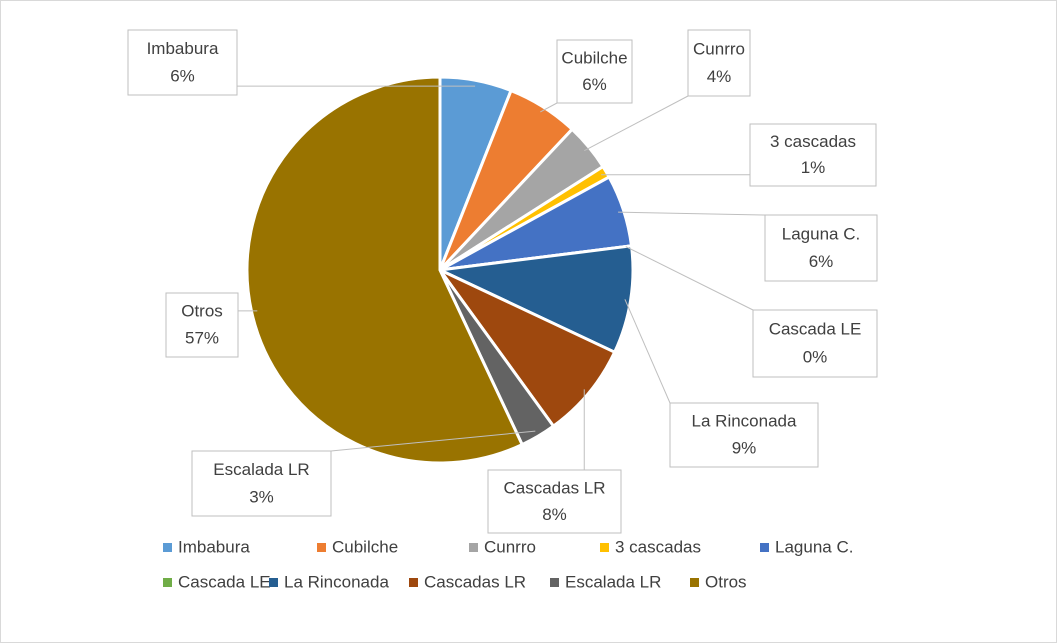  Describe the element at coordinates (658, 546) in the screenshot. I see `legend-label: 3 cascadas` at that location.